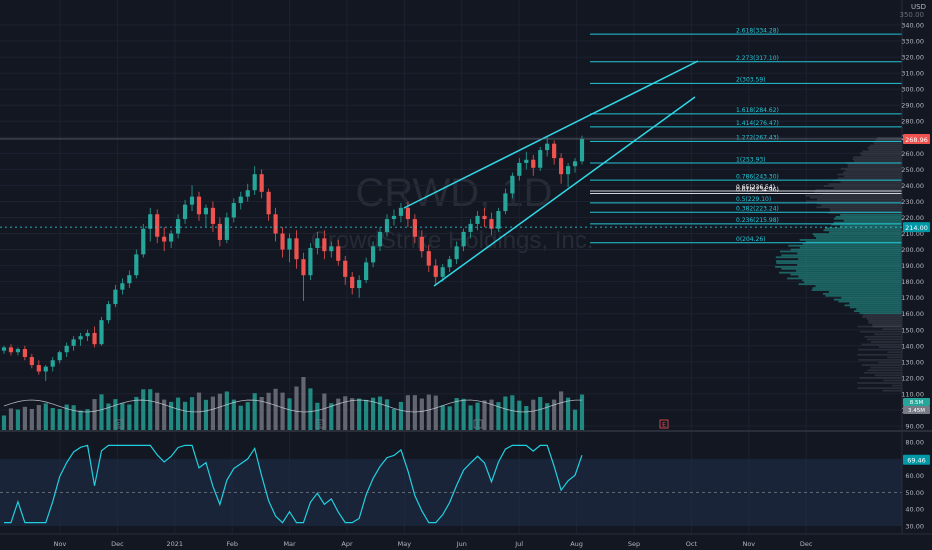 This screenshot has width=932, height=550. I want to click on volume-bars, so click(293, 403).